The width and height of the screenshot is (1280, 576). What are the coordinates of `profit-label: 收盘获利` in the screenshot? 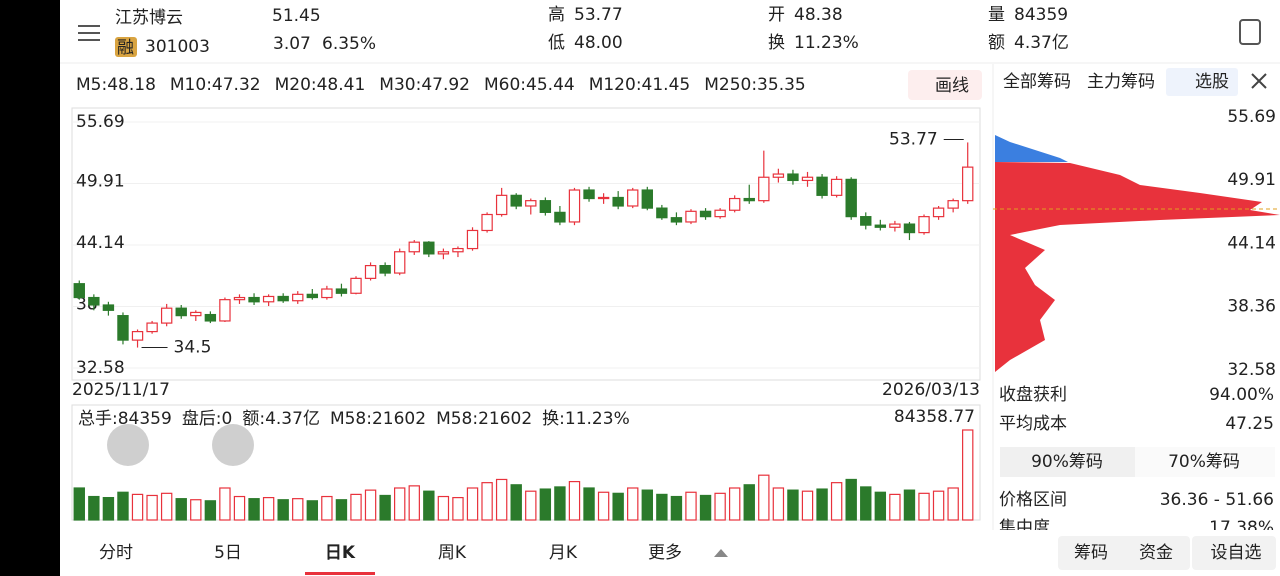 It's located at (1033, 395).